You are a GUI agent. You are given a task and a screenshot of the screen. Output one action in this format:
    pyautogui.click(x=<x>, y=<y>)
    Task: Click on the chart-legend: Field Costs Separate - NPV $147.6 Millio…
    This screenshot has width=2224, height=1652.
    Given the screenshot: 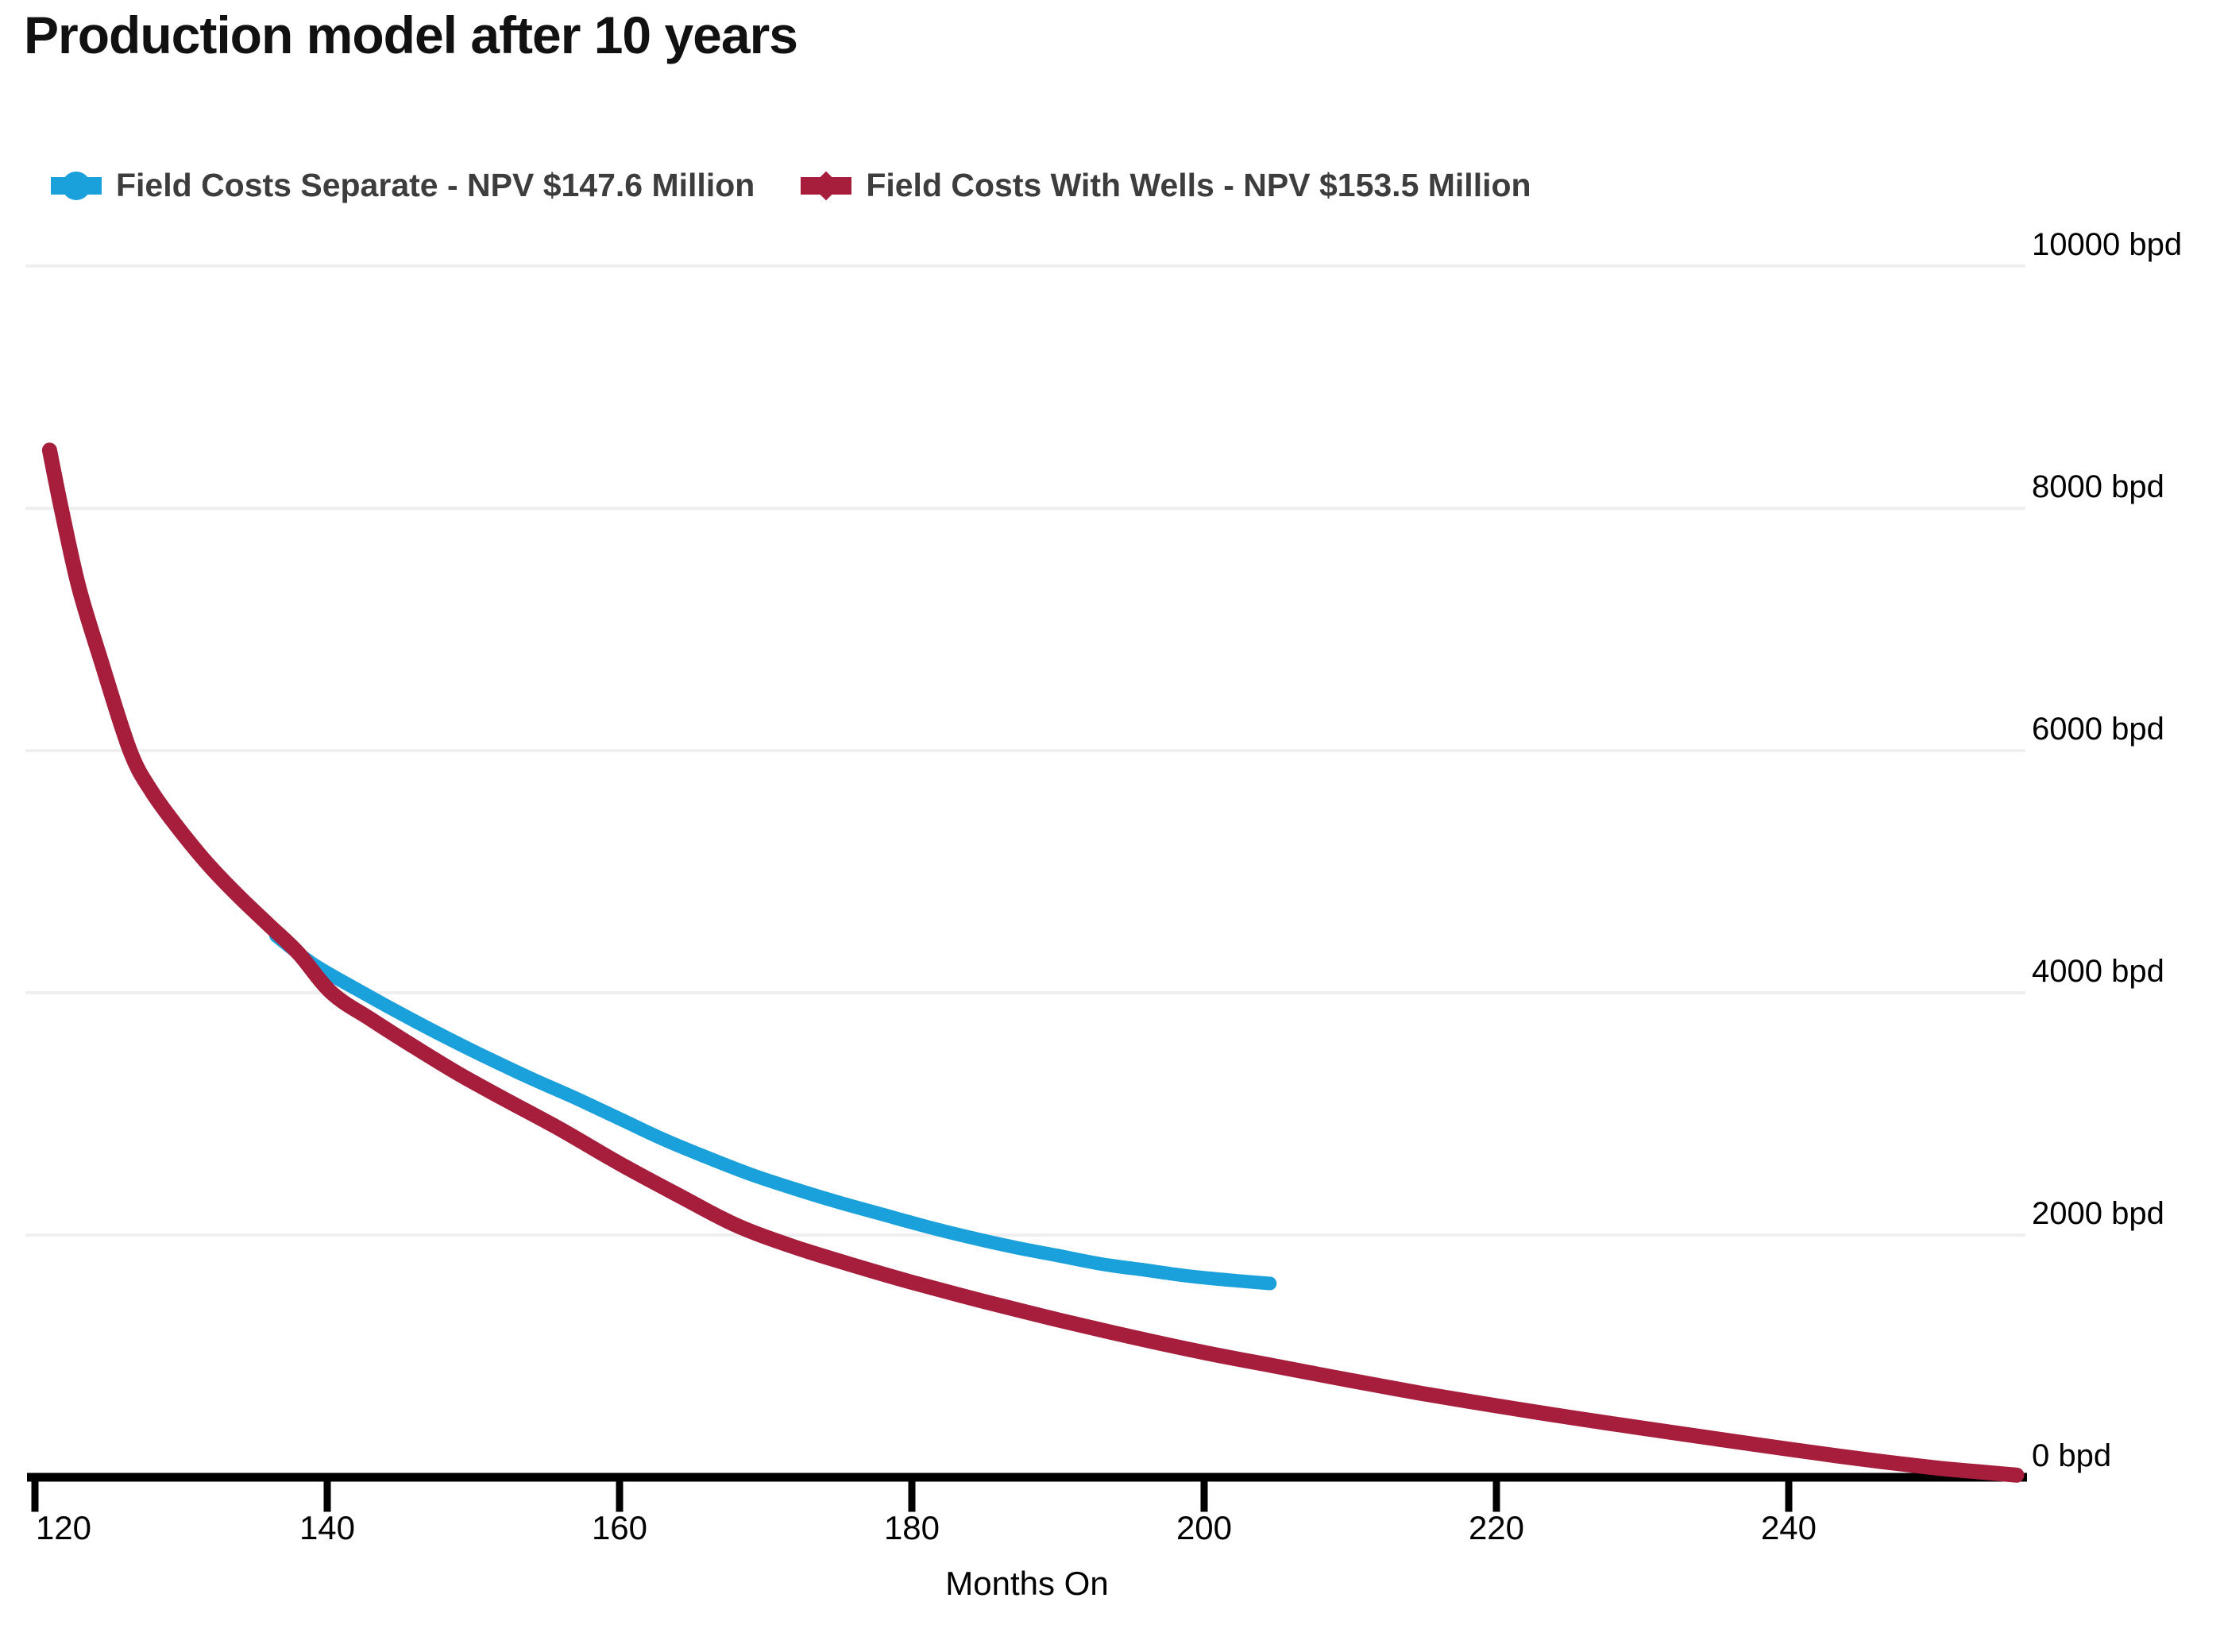 What is the action you would take?
    pyautogui.click(x=791, y=185)
    